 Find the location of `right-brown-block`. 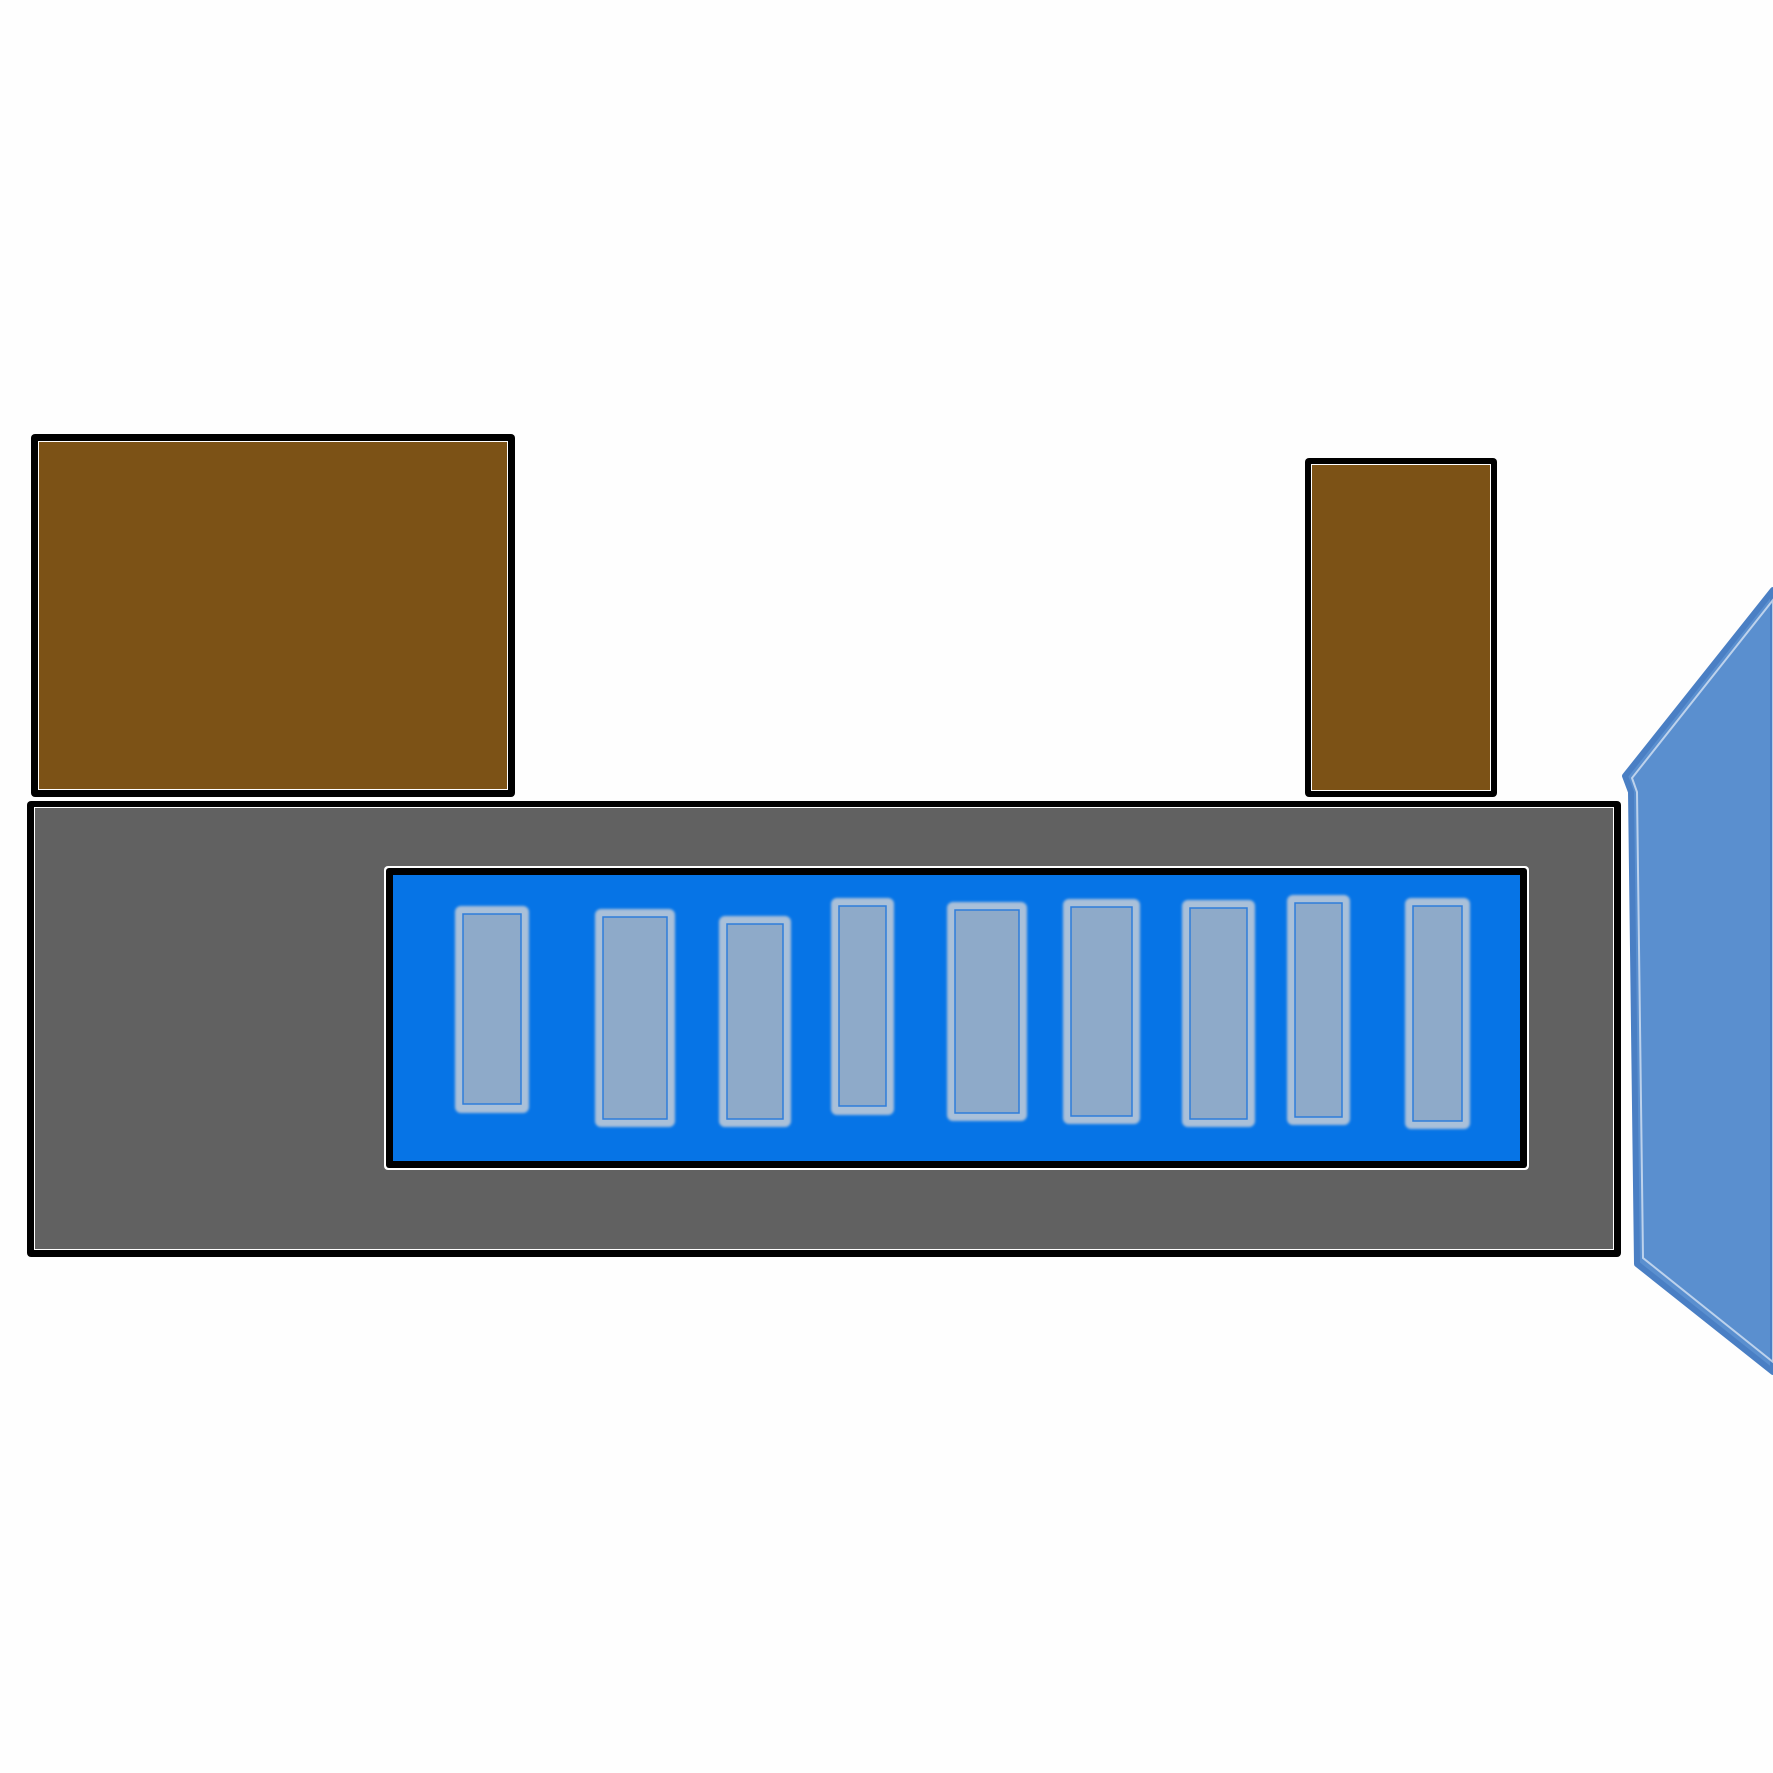

right-brown-block is located at coordinates (1401, 627).